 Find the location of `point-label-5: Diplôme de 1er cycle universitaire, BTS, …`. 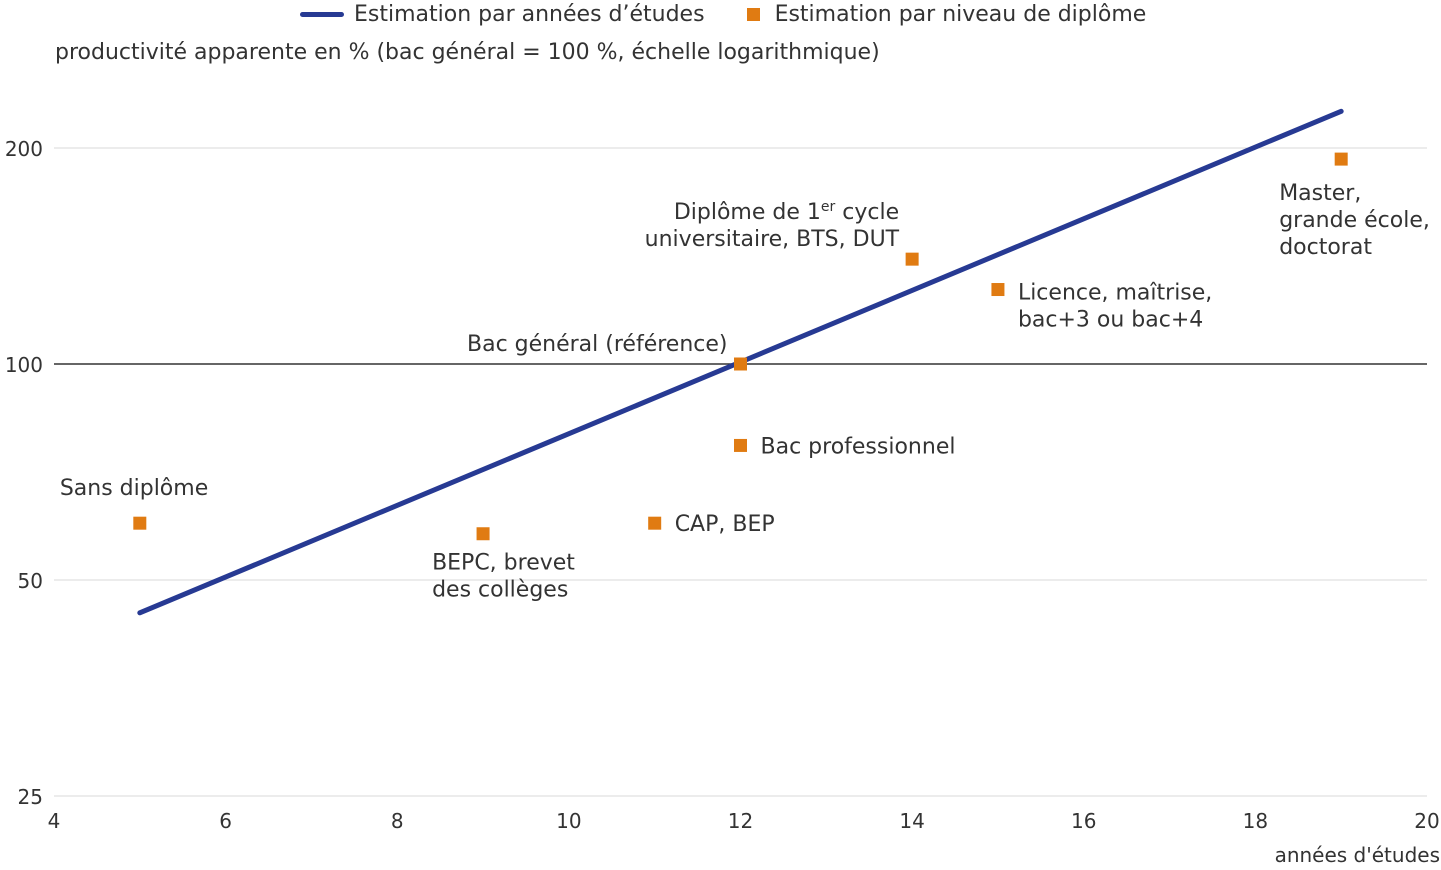

point-label-5: Diplôme de 1er cycle universitaire, BTS, … is located at coordinates (772, 225).